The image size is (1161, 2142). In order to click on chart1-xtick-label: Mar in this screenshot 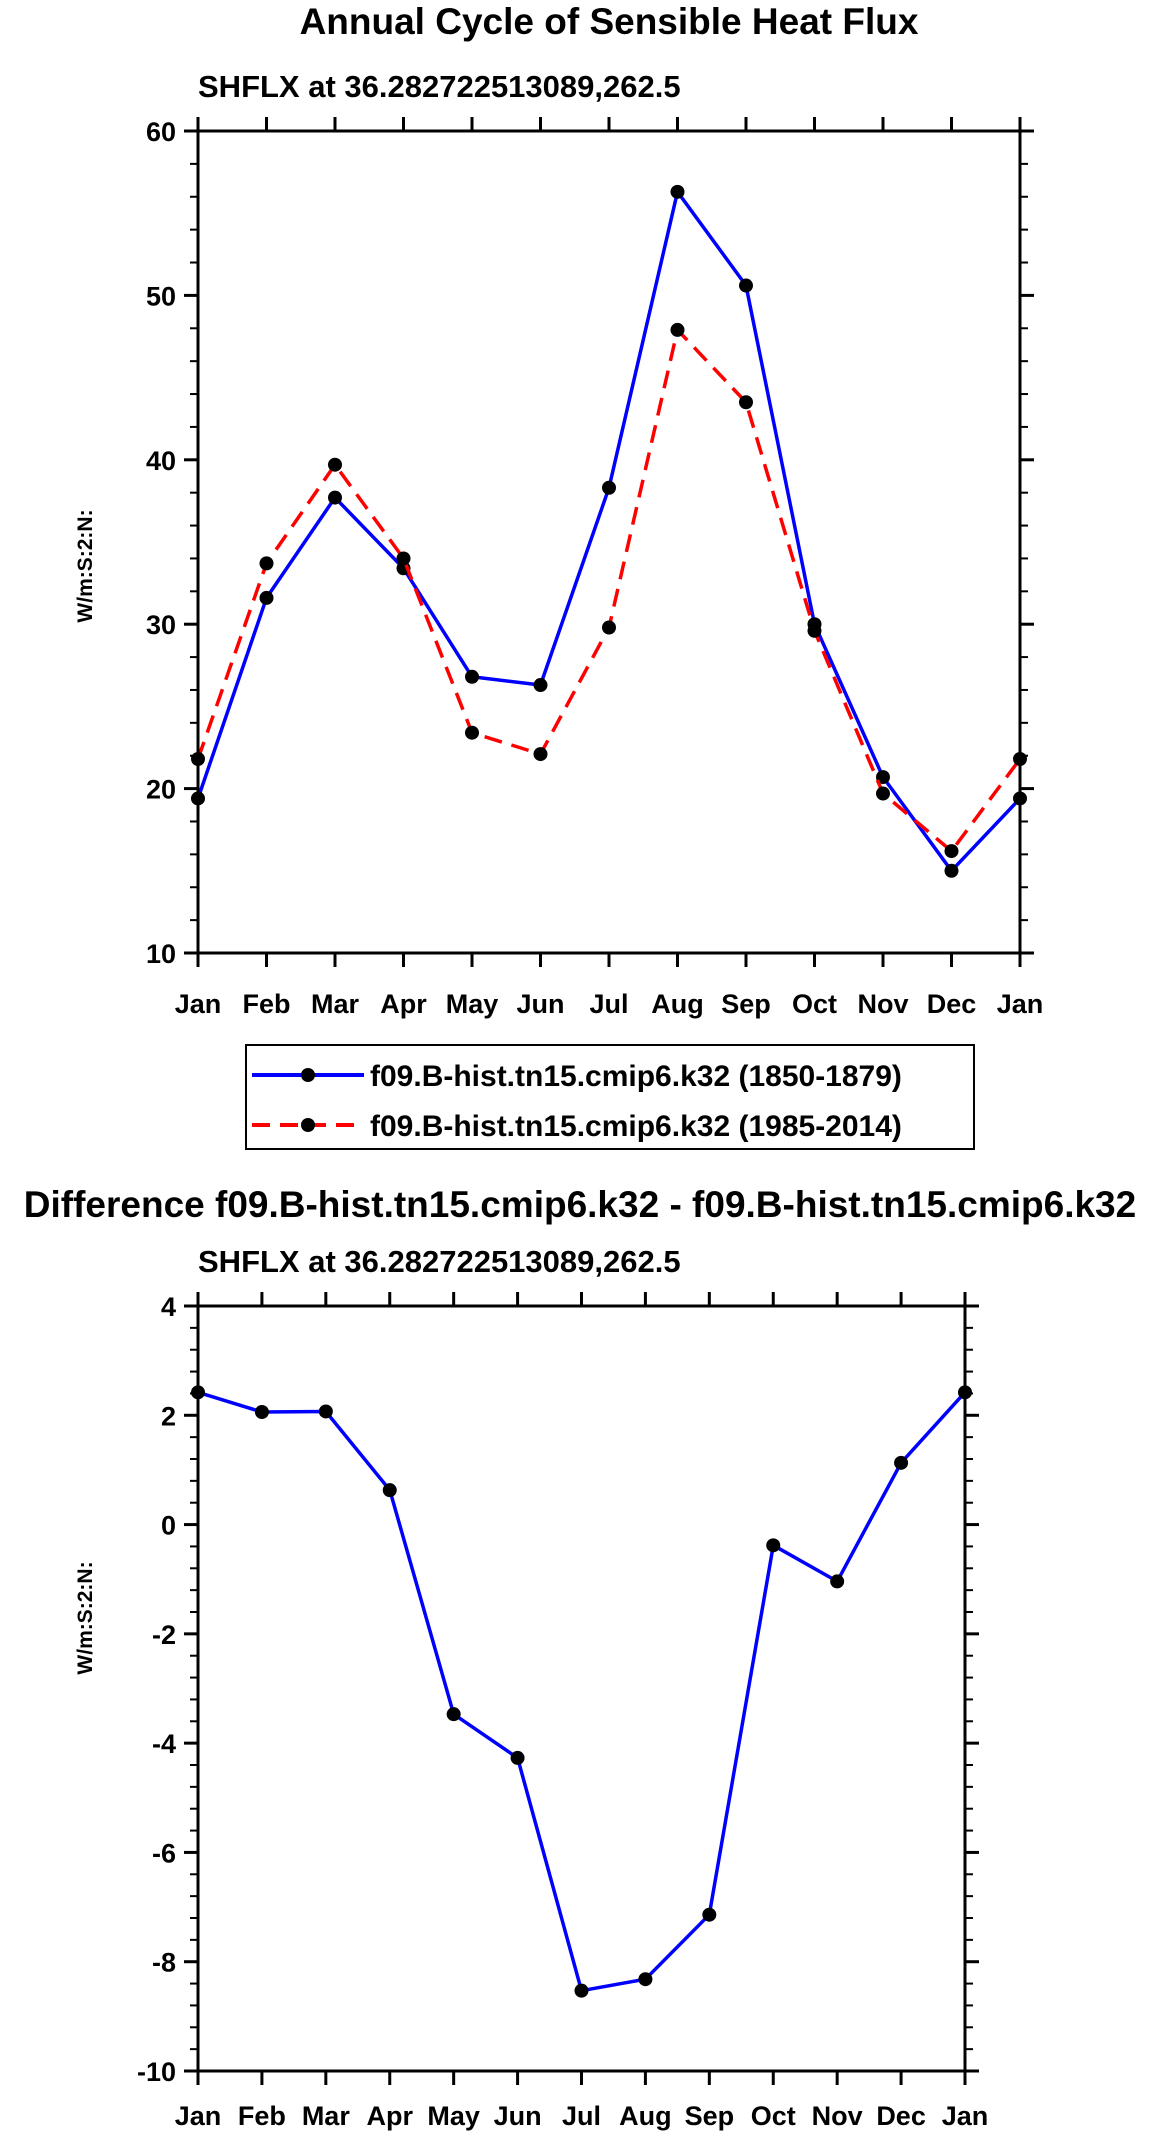, I will do `click(335, 1004)`.